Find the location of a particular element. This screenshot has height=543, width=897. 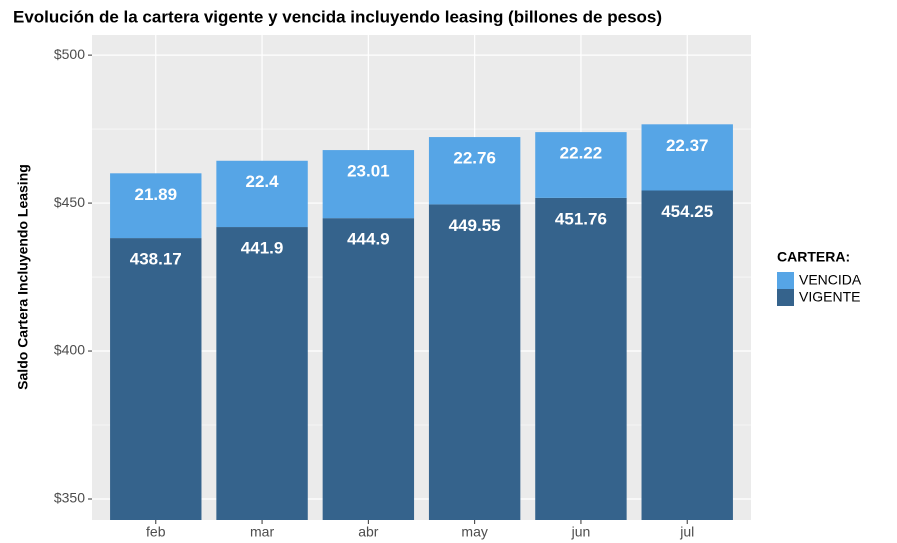

value-label: 438.17 is located at coordinates (156, 259).